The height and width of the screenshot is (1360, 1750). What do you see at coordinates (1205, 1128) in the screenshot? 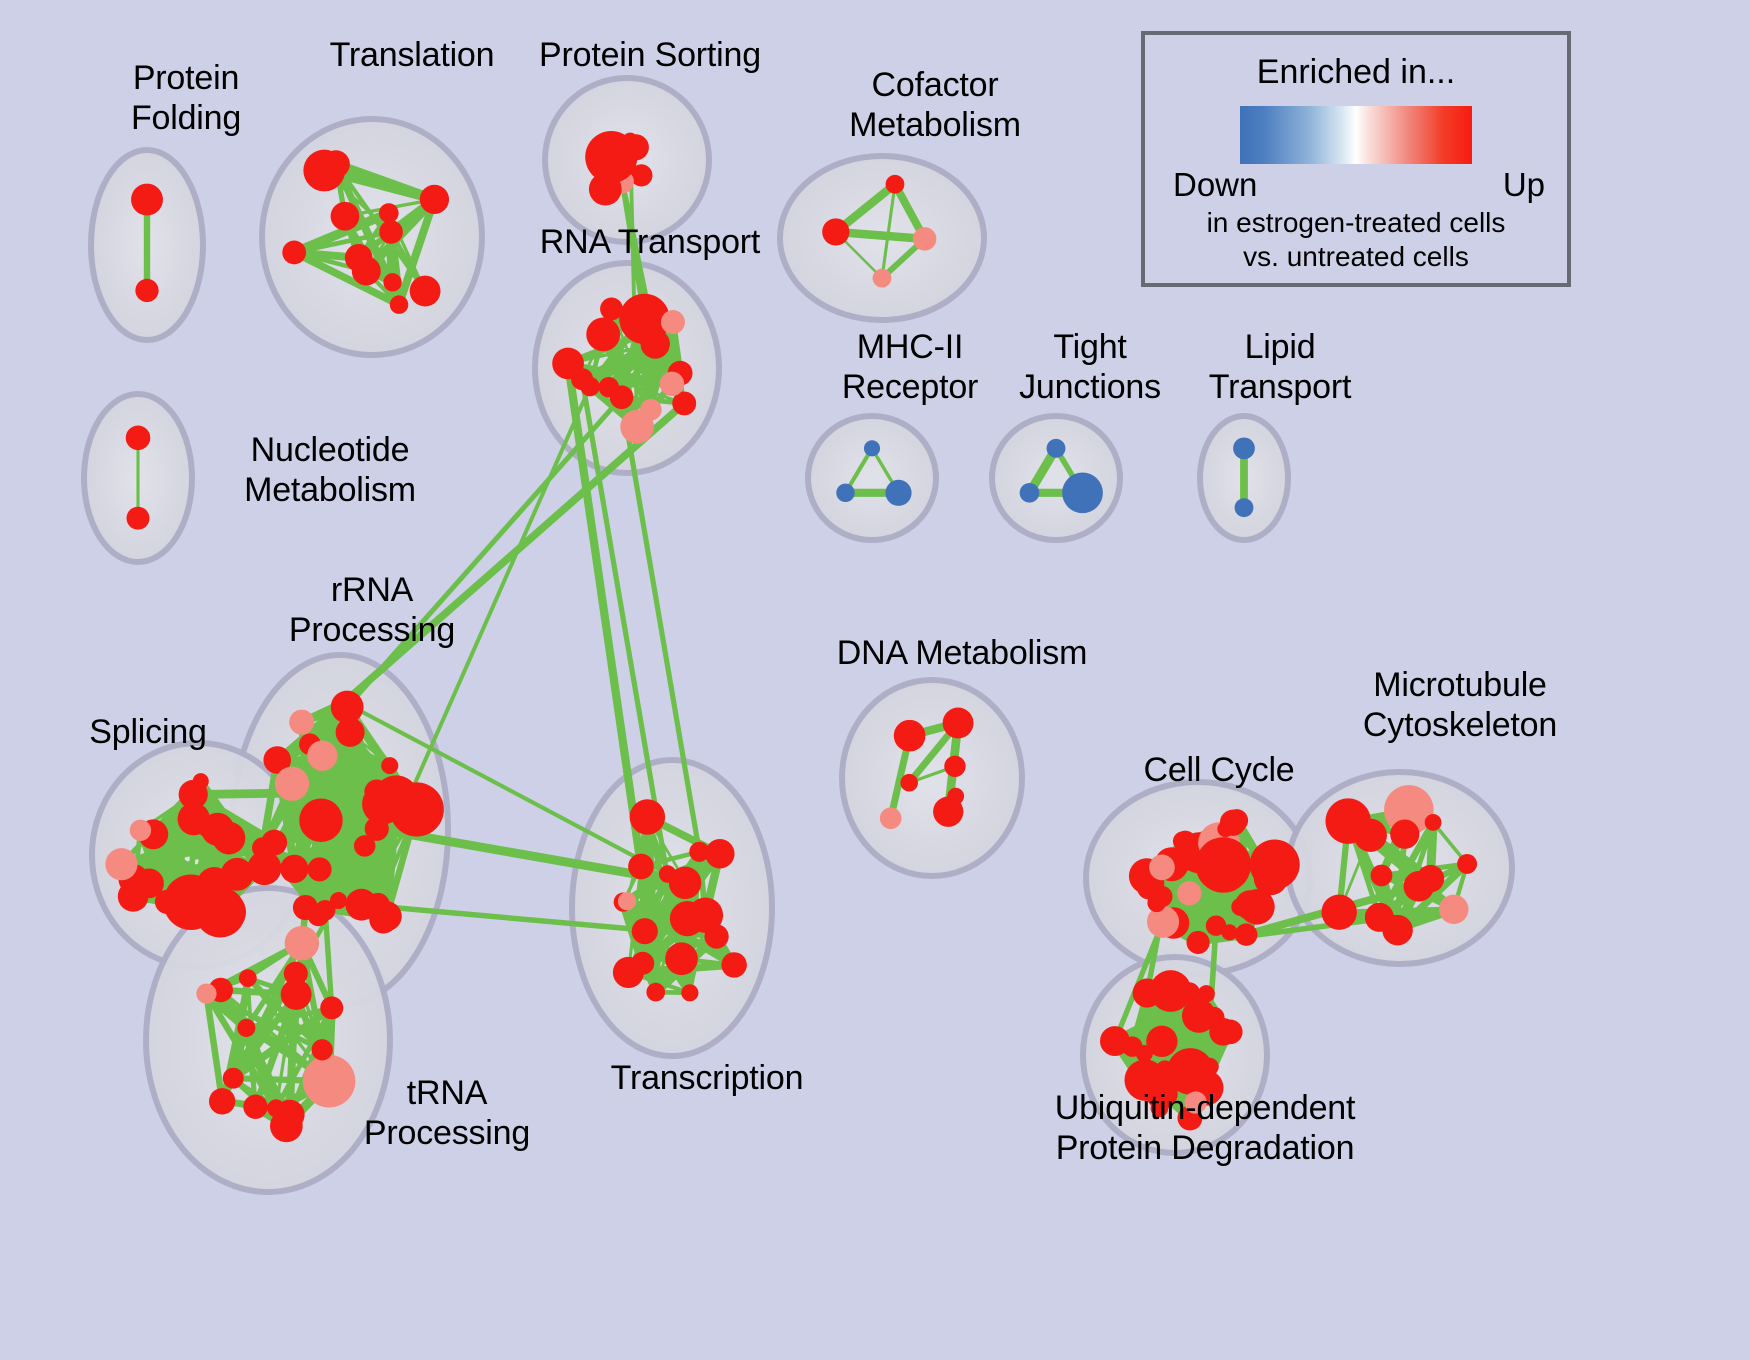
I see `cluster-label-ubiquitin-protein-degradation: Ubiquitin-dependent Protein Degradation` at bounding box center [1205, 1128].